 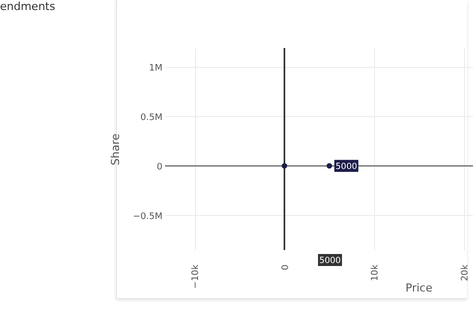 What do you see at coordinates (147, 217) in the screenshot?
I see `y-tick-label: −0.5M` at bounding box center [147, 217].